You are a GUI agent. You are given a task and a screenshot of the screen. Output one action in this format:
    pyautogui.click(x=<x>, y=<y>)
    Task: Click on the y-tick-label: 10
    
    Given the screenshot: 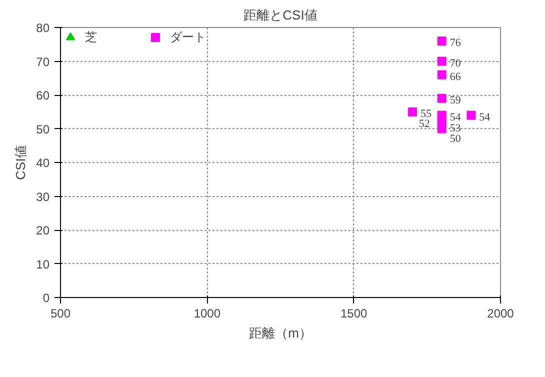 What is the action you would take?
    pyautogui.click(x=43, y=264)
    